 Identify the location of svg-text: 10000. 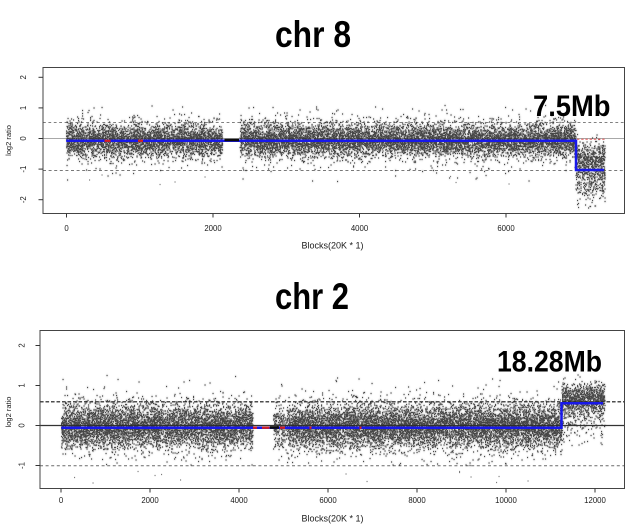
(506, 500).